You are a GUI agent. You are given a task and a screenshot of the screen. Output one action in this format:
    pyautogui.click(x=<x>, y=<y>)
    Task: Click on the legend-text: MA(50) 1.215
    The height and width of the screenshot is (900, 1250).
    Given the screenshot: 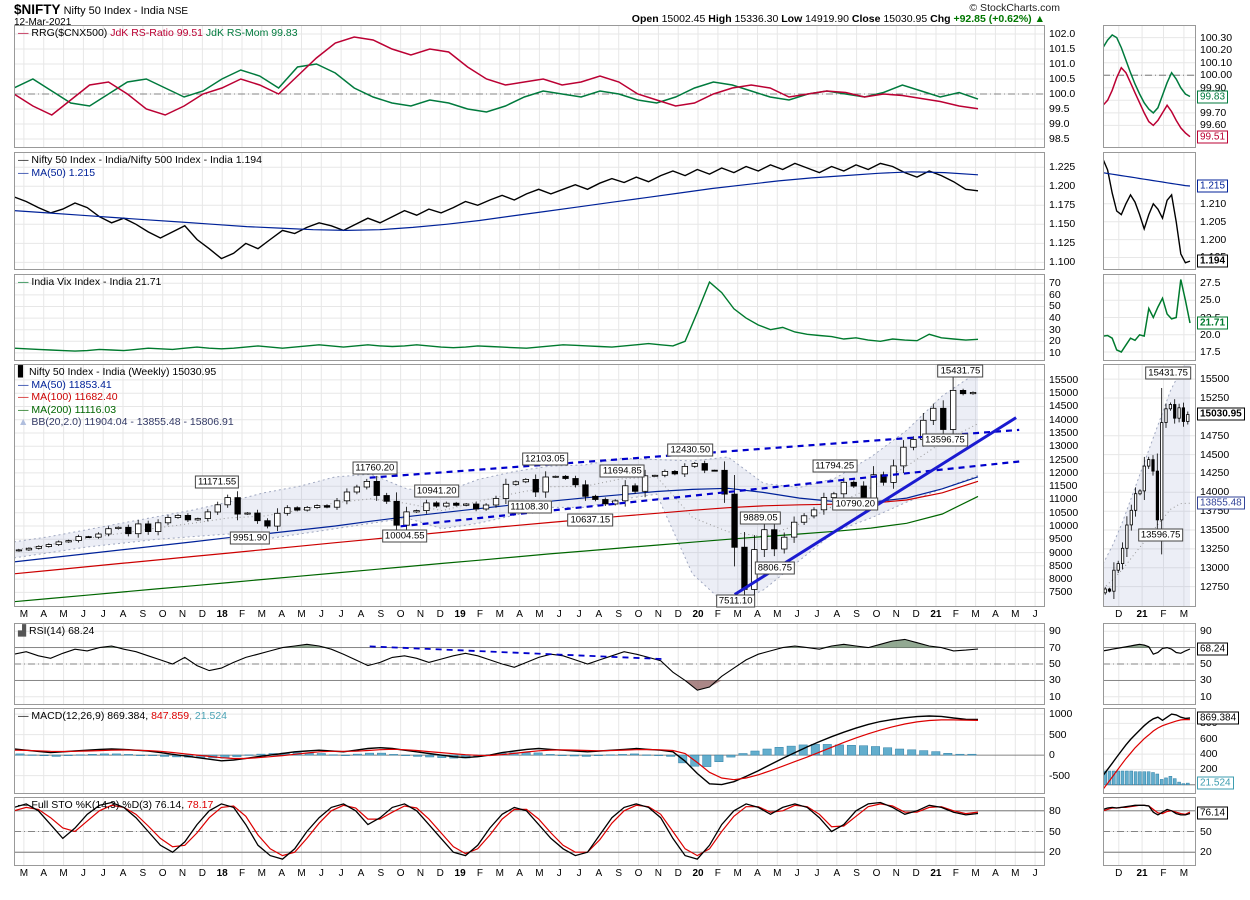 What is the action you would take?
    pyautogui.click(x=63, y=172)
    